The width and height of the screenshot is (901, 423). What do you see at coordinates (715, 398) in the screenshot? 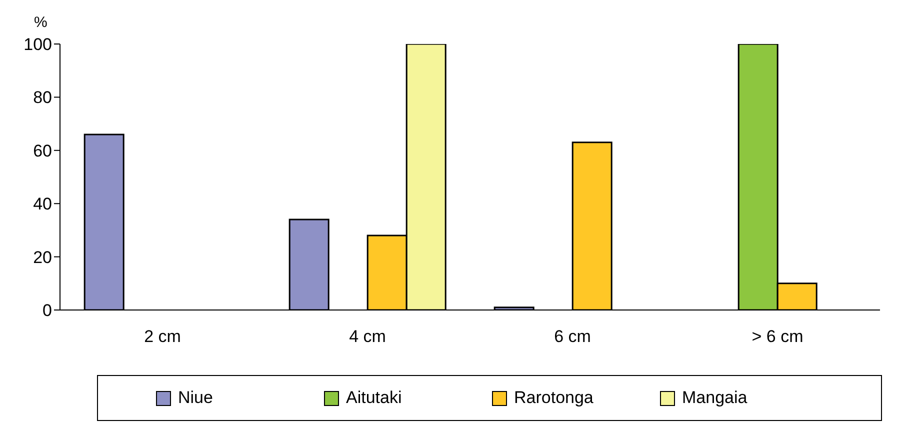
I see `legend-label: Mangaia` at bounding box center [715, 398].